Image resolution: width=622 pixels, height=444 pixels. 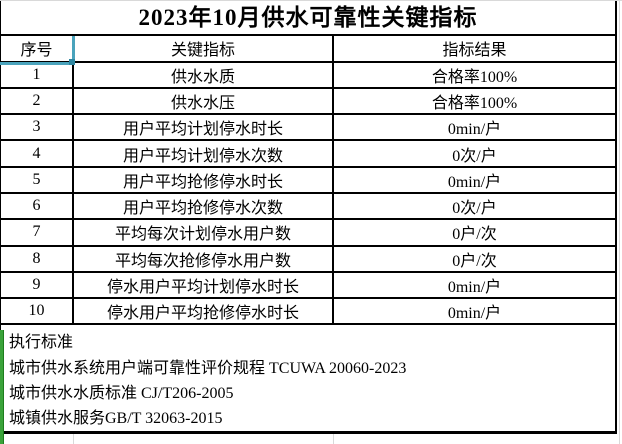 I want to click on table-title: 2023年10月供水可靠性关键指标, so click(x=308, y=18).